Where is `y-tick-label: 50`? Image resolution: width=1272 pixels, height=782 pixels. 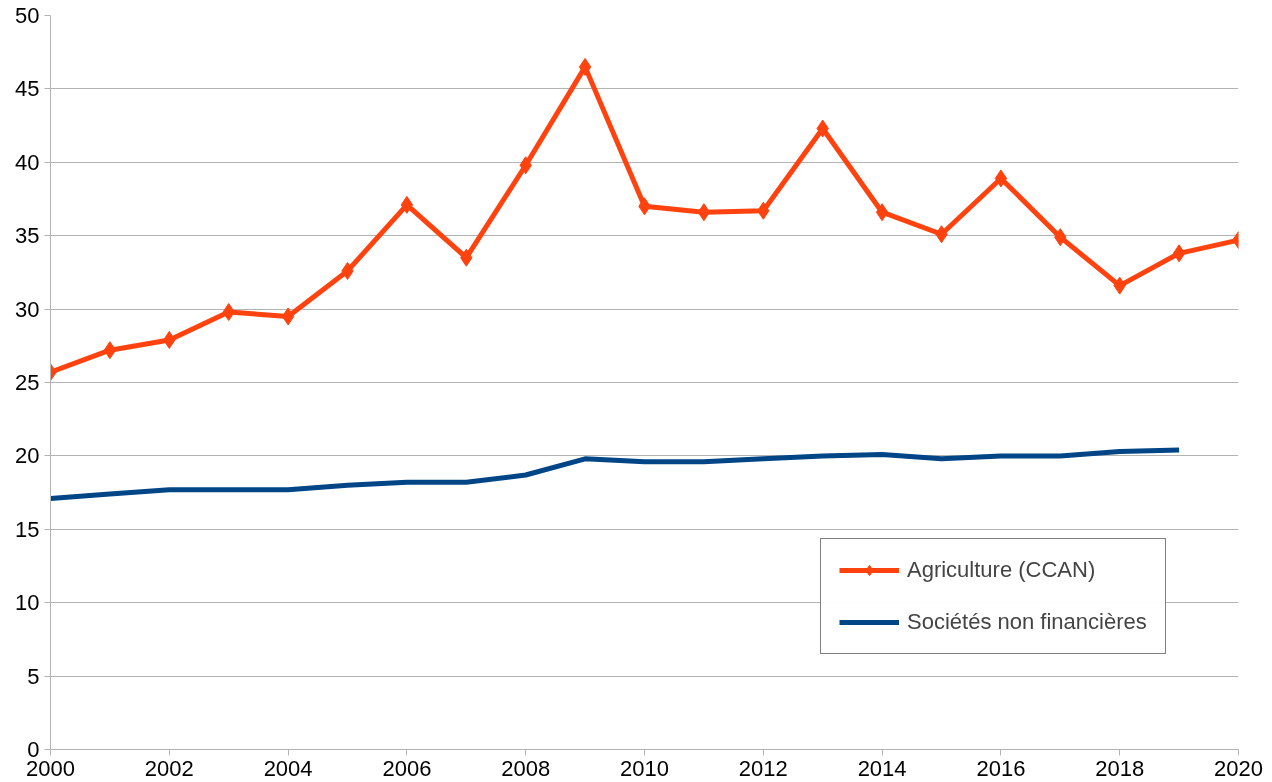 y-tick-label: 50 is located at coordinates (27, 15).